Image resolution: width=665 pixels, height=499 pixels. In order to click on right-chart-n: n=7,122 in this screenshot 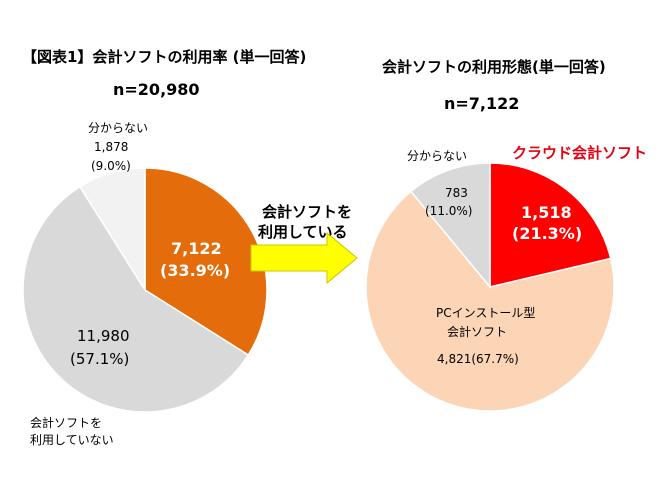, I will do `click(481, 103)`.